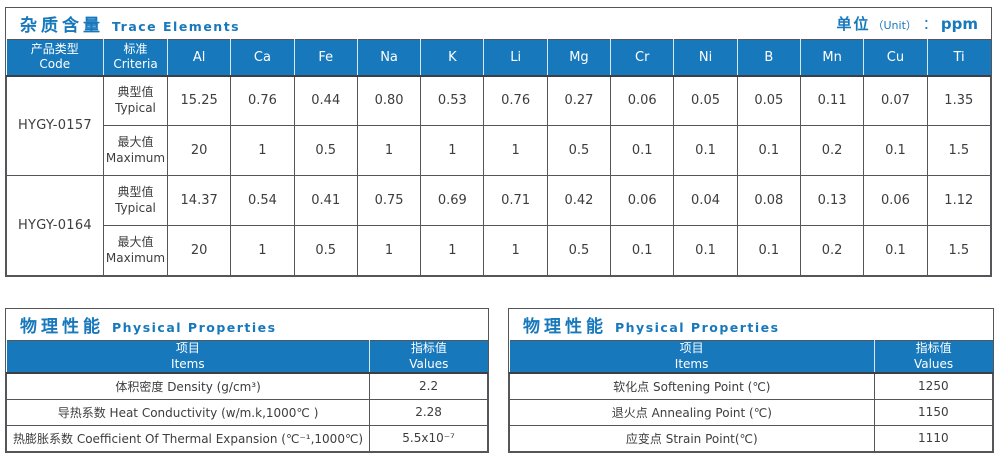 The width and height of the screenshot is (1000, 461). I want to click on table-row-softening-point: 软化点 Softening Point (℃) 1250, so click(751, 386).